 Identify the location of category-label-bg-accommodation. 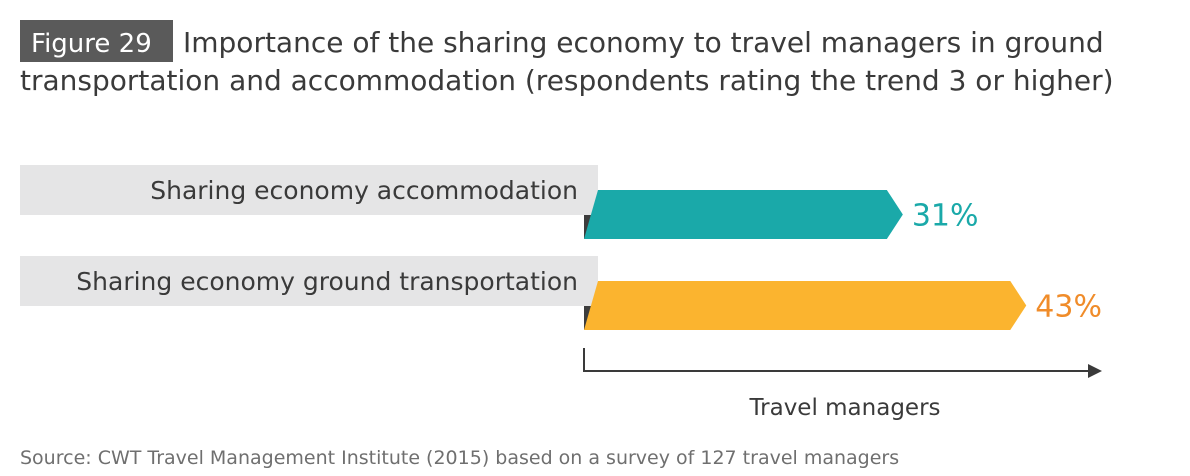
(309, 190).